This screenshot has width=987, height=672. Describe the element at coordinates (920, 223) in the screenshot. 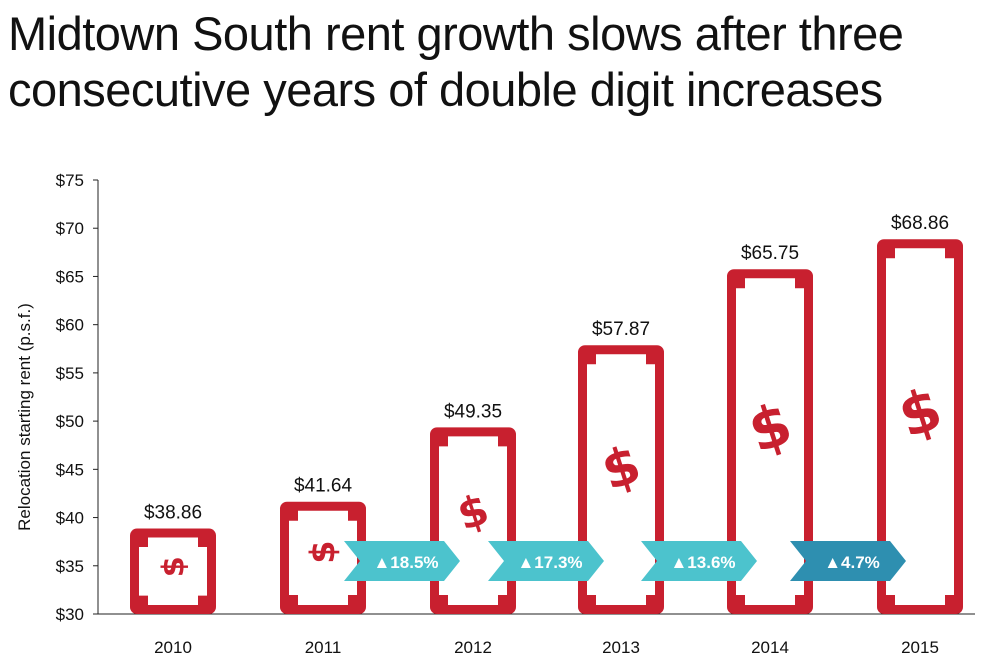

I see `bar-value-label: $68.86` at that location.